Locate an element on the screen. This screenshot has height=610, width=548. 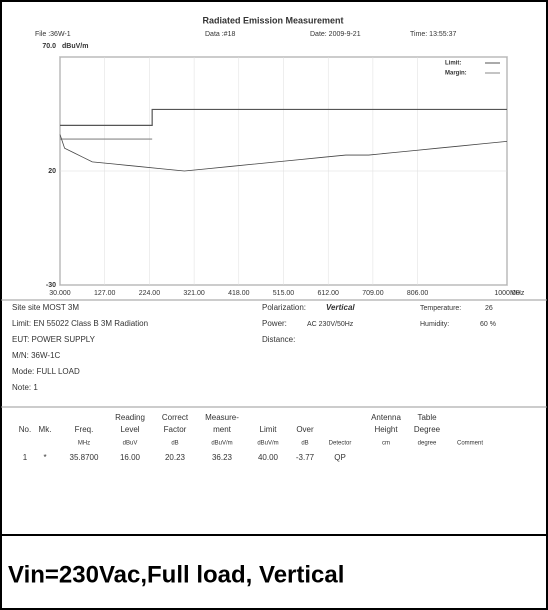
text: degree is located at coordinates (427, 444).